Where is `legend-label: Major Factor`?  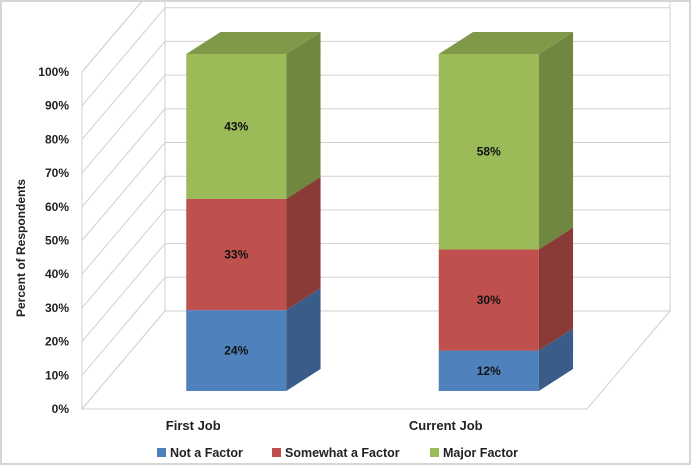 legend-label: Major Factor is located at coordinates (480, 453).